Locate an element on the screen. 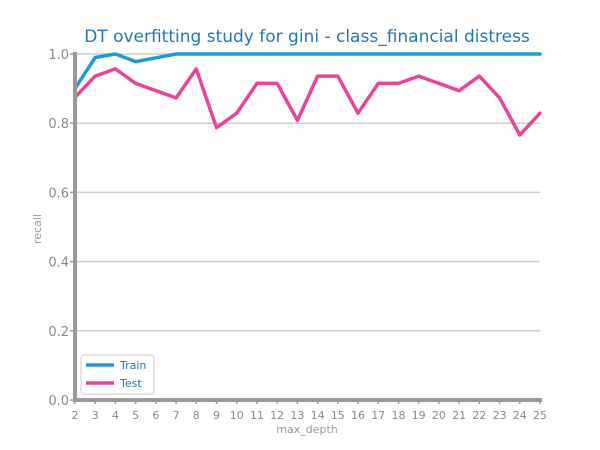  y-tick-label: 0.8 is located at coordinates (58, 124).